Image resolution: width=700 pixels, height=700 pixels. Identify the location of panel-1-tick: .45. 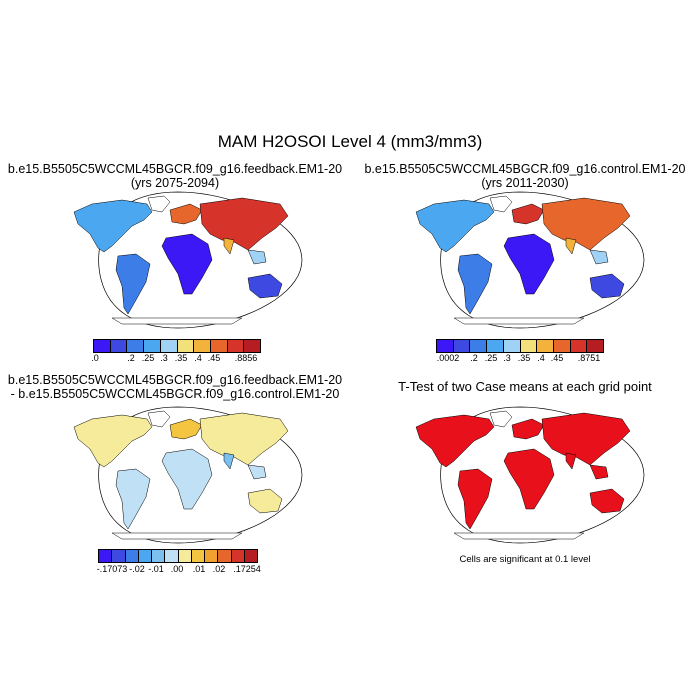
(214, 358).